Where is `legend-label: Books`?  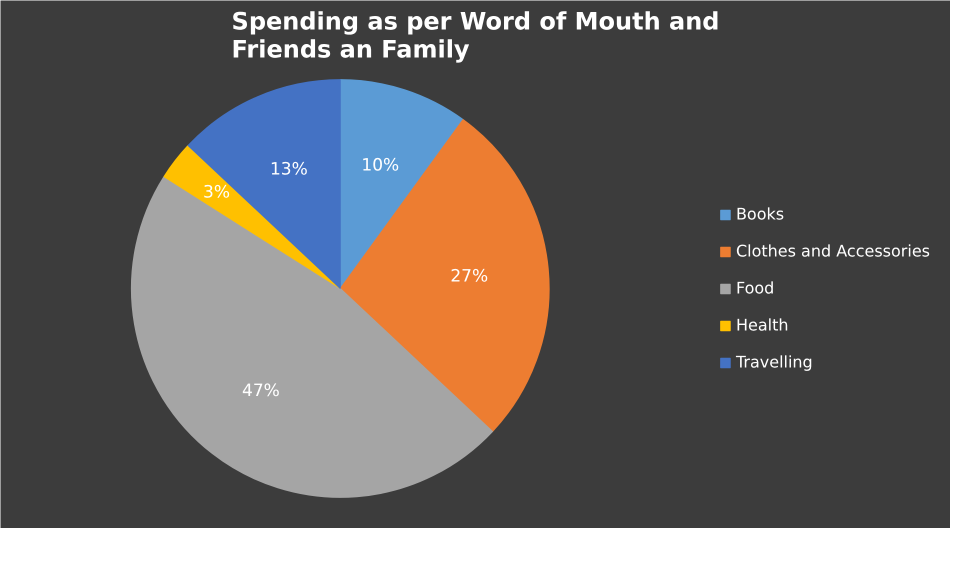
legend-label: Books is located at coordinates (760, 214).